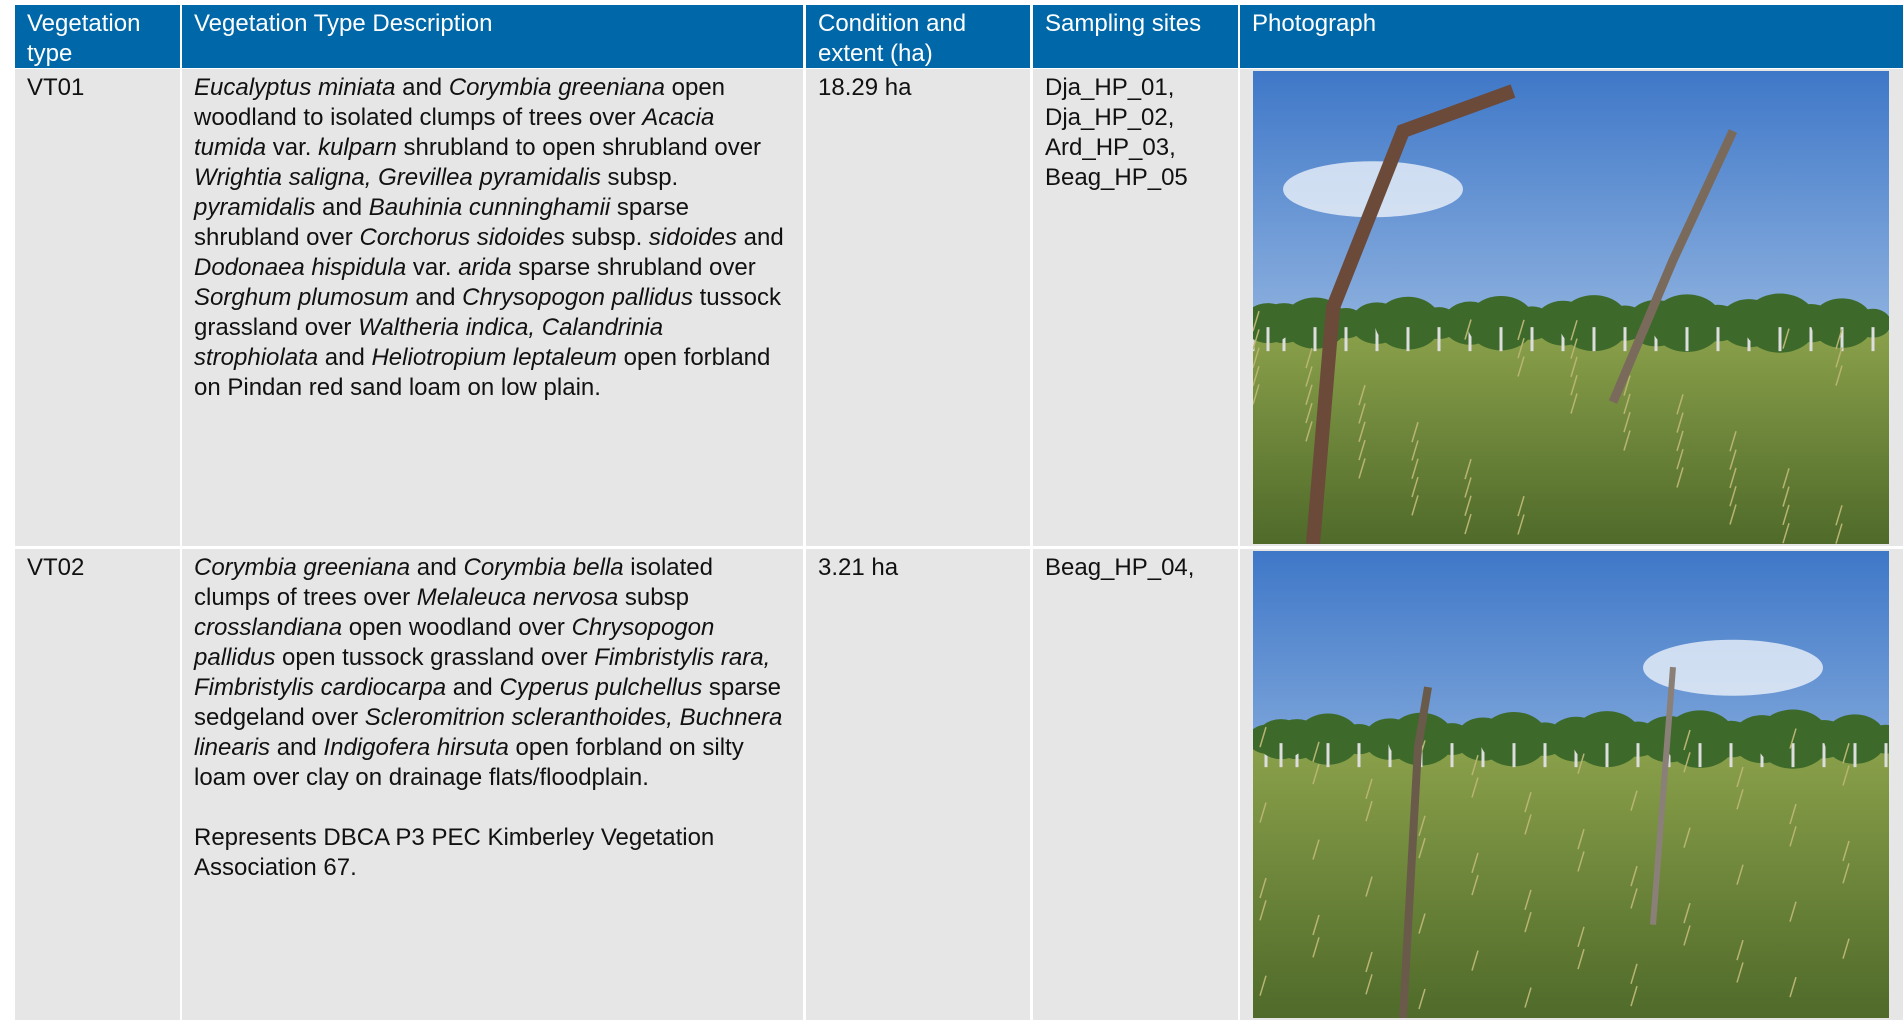 Image resolution: width=1903 pixels, height=1020 pixels. What do you see at coordinates (56, 567) in the screenshot?
I see `vegetation-type: VT02` at bounding box center [56, 567].